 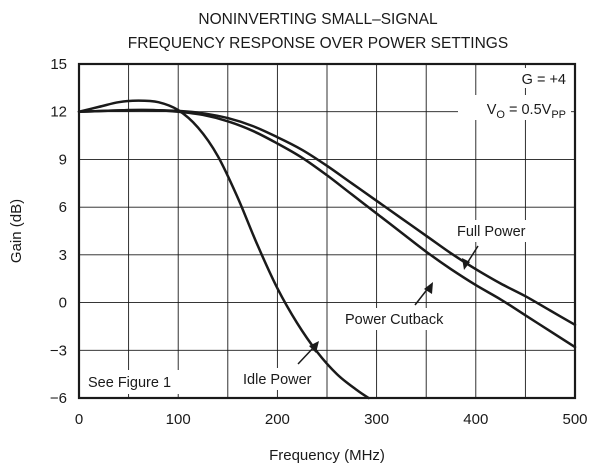 I want to click on vo-annotation: VO = 0.5VPP, so click(x=514, y=108).